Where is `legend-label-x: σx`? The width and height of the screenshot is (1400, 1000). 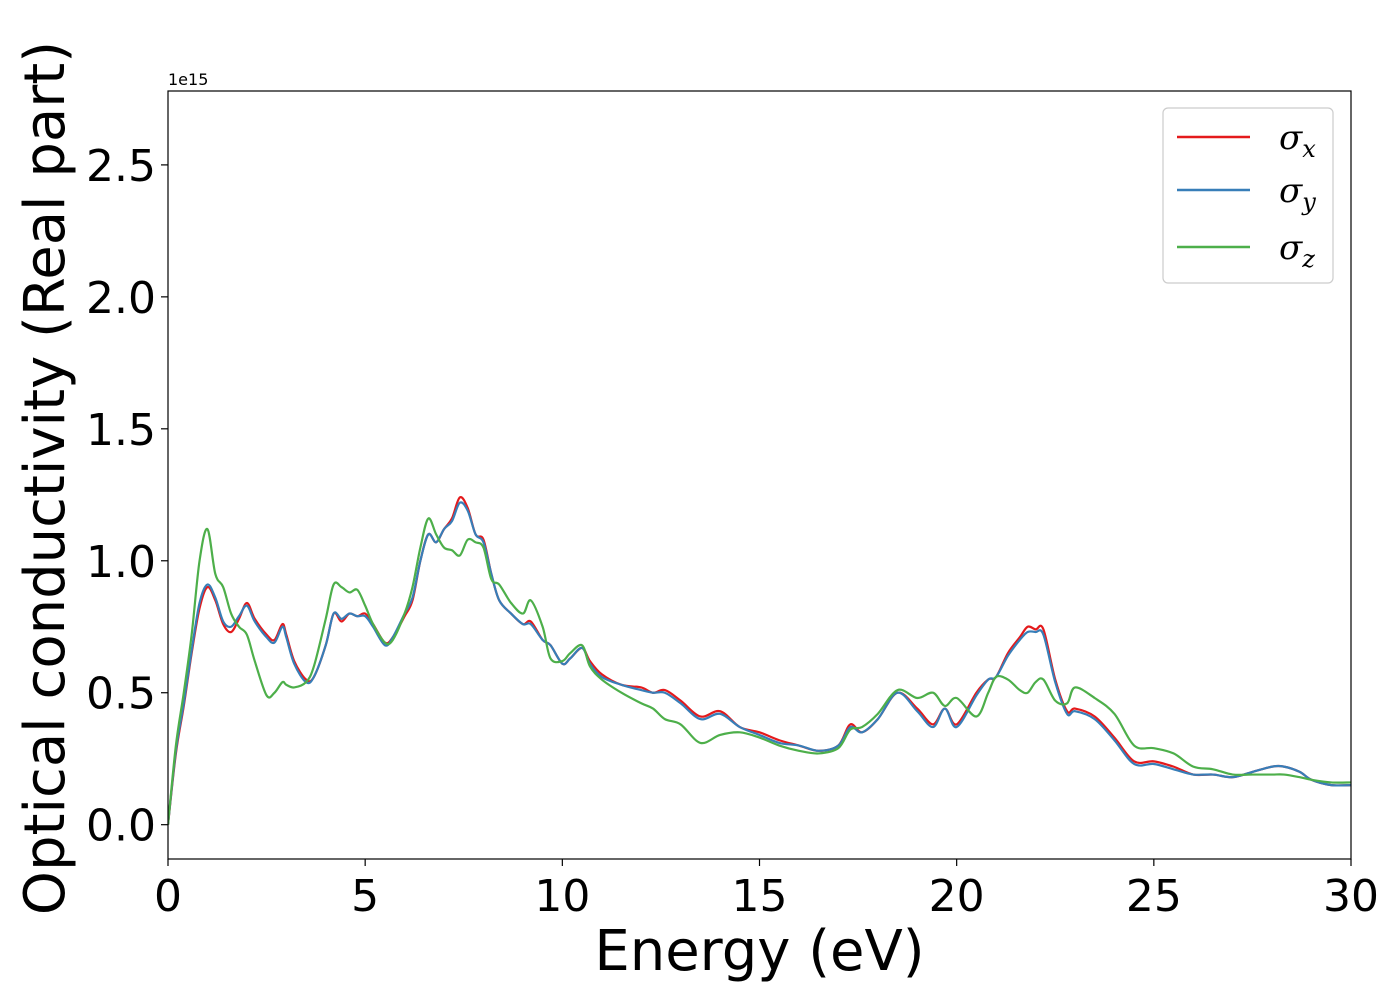 legend-label-x: σx is located at coordinates (1297, 140).